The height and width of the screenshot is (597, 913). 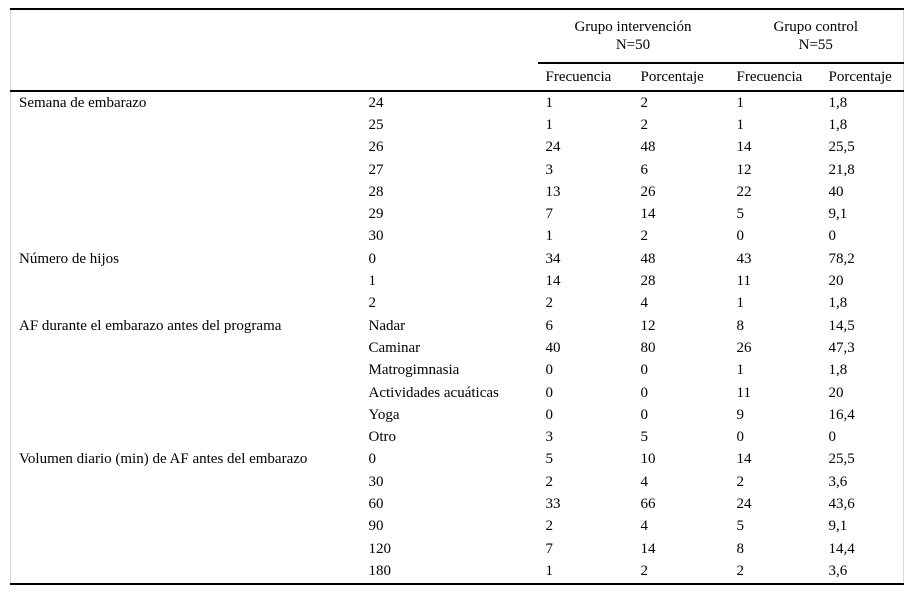 I want to click on value-cell: 14,5, so click(x=841, y=325).